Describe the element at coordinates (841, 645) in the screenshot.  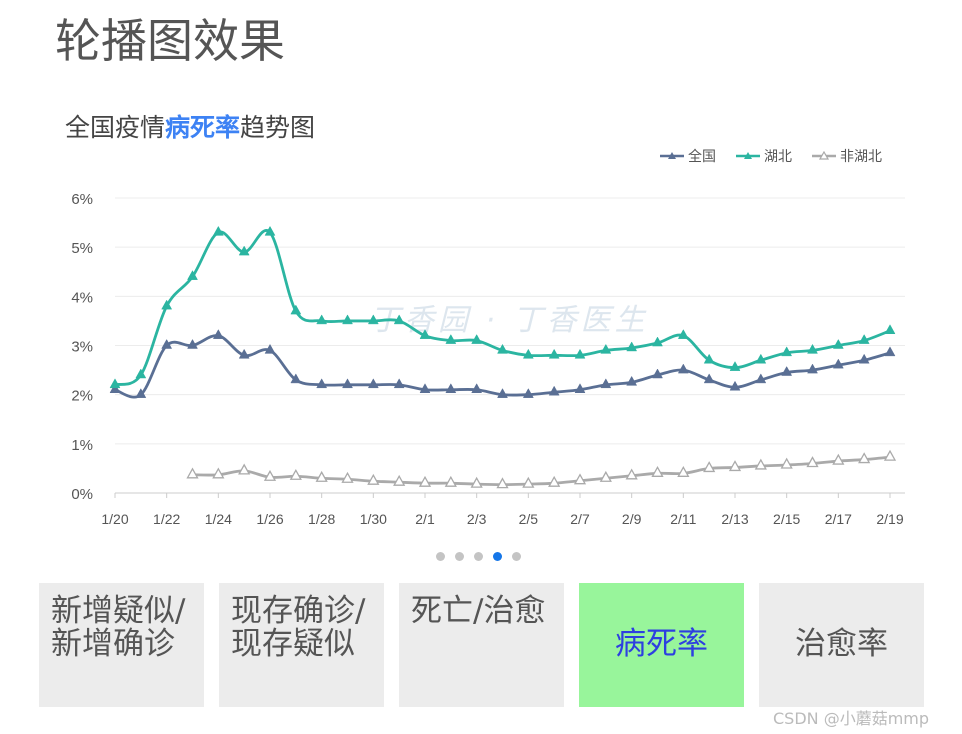
I see `tab-4: 治愈率` at that location.